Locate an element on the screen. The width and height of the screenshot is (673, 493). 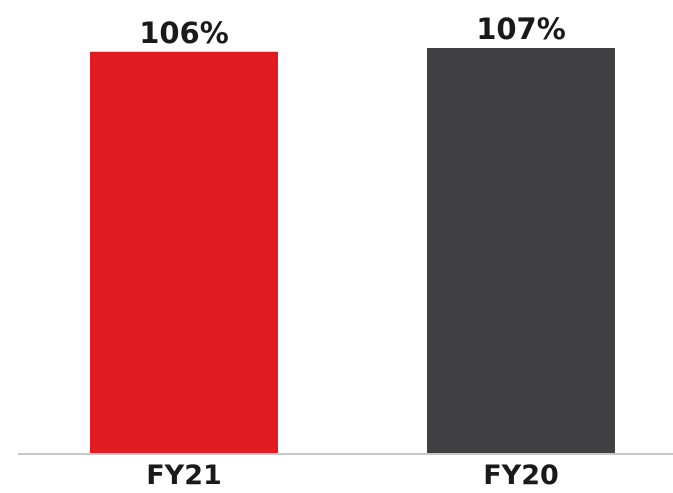
data-label-fy20: 107% is located at coordinates (521, 29).